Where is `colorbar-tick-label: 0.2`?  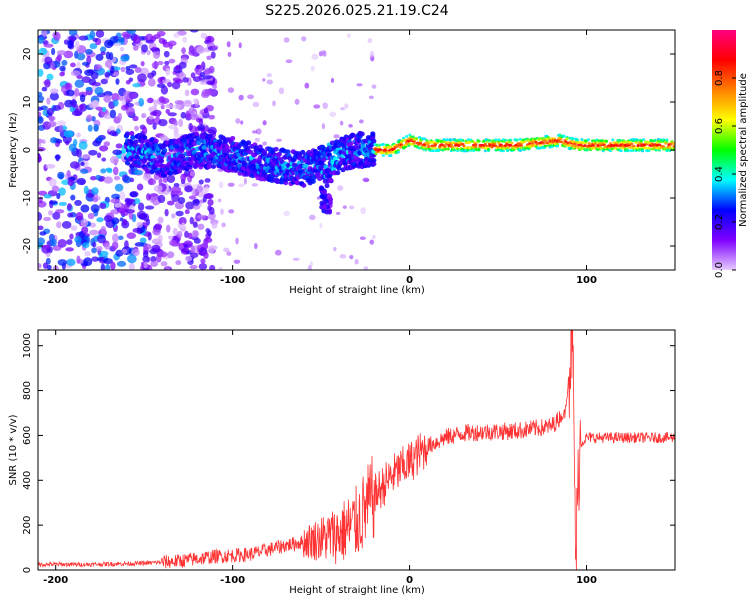
colorbar-tick-label: 0.2 is located at coordinates (719, 222).